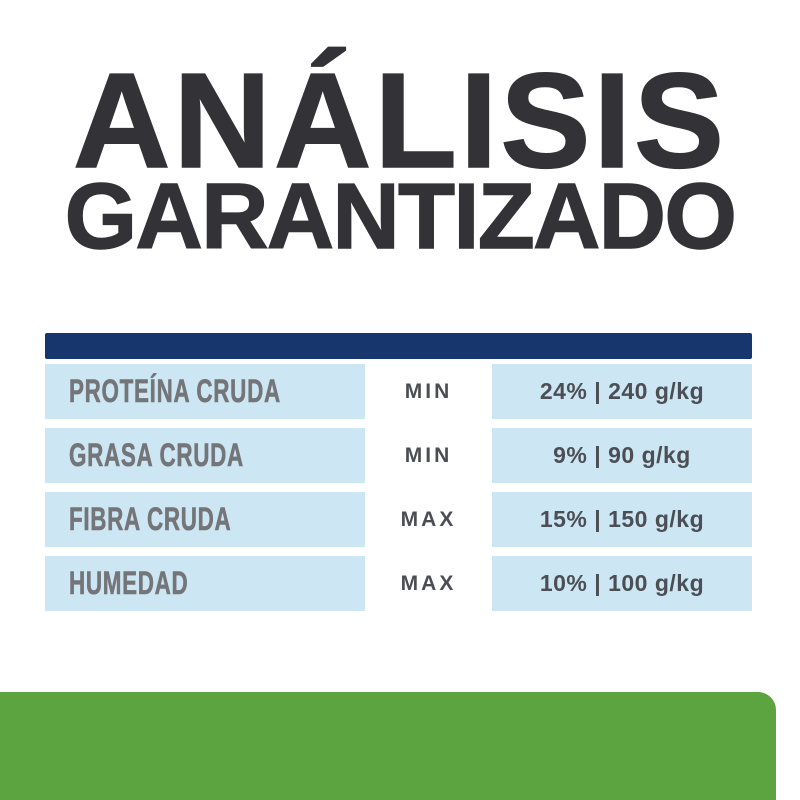  I want to click on nutrient-name: FIBRA CRUDA, so click(150, 519).